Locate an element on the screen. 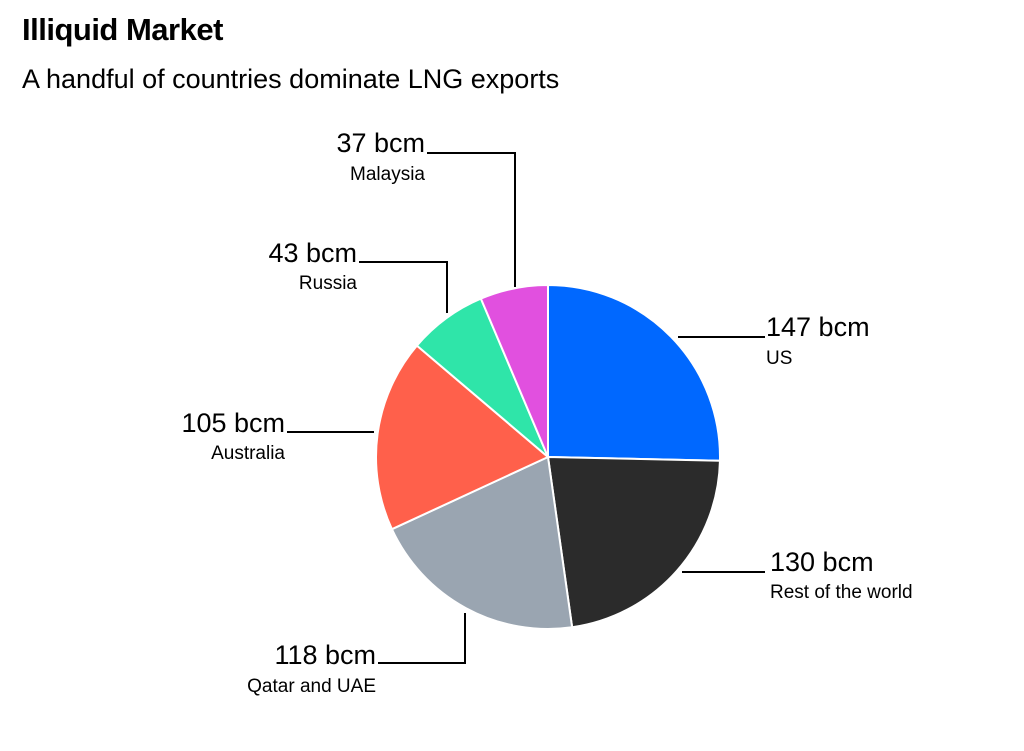  pie-slice-australia is located at coordinates (462, 437).